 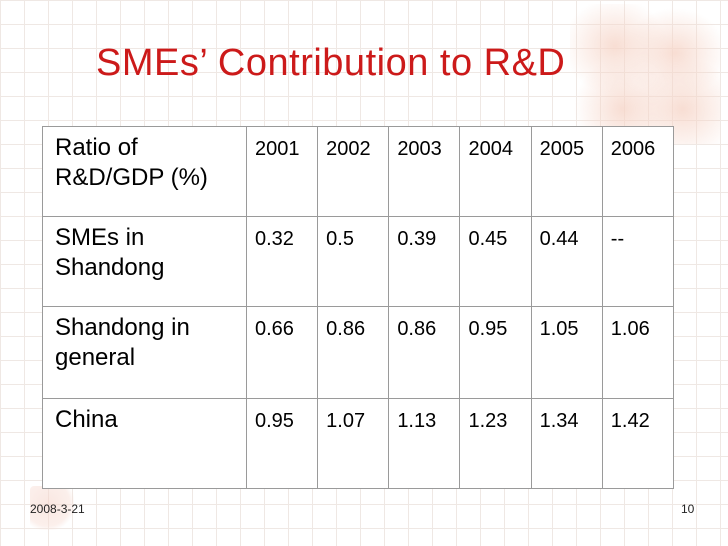 I want to click on table-header-cell: 2003, so click(x=424, y=171).